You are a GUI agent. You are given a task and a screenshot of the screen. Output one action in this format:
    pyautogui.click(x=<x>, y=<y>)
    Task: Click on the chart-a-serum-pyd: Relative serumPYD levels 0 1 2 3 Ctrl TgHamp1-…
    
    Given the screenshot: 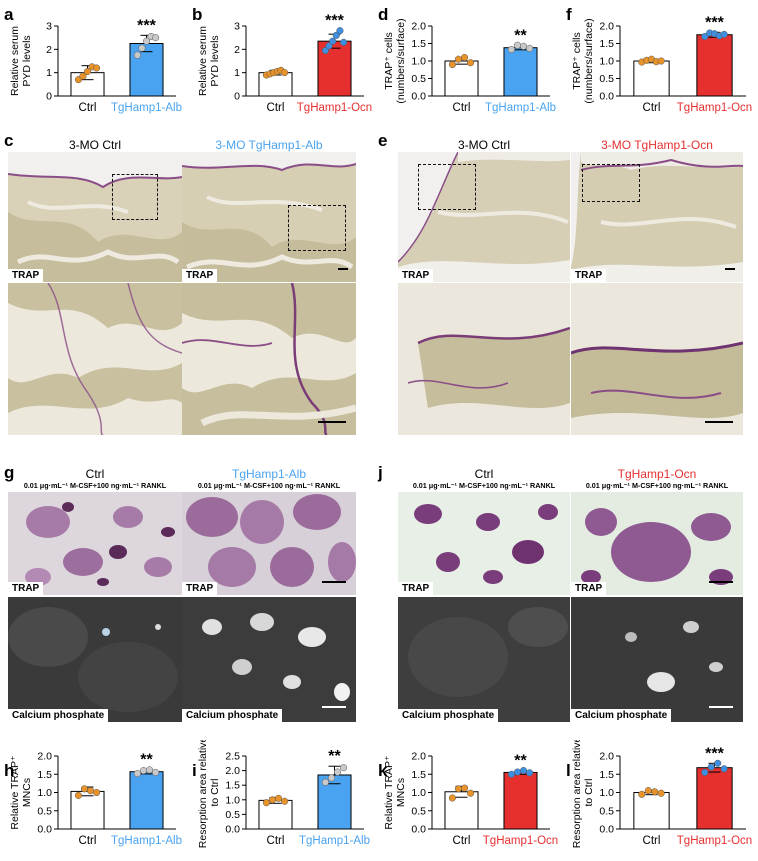 What is the action you would take?
    pyautogui.click(x=95, y=65)
    